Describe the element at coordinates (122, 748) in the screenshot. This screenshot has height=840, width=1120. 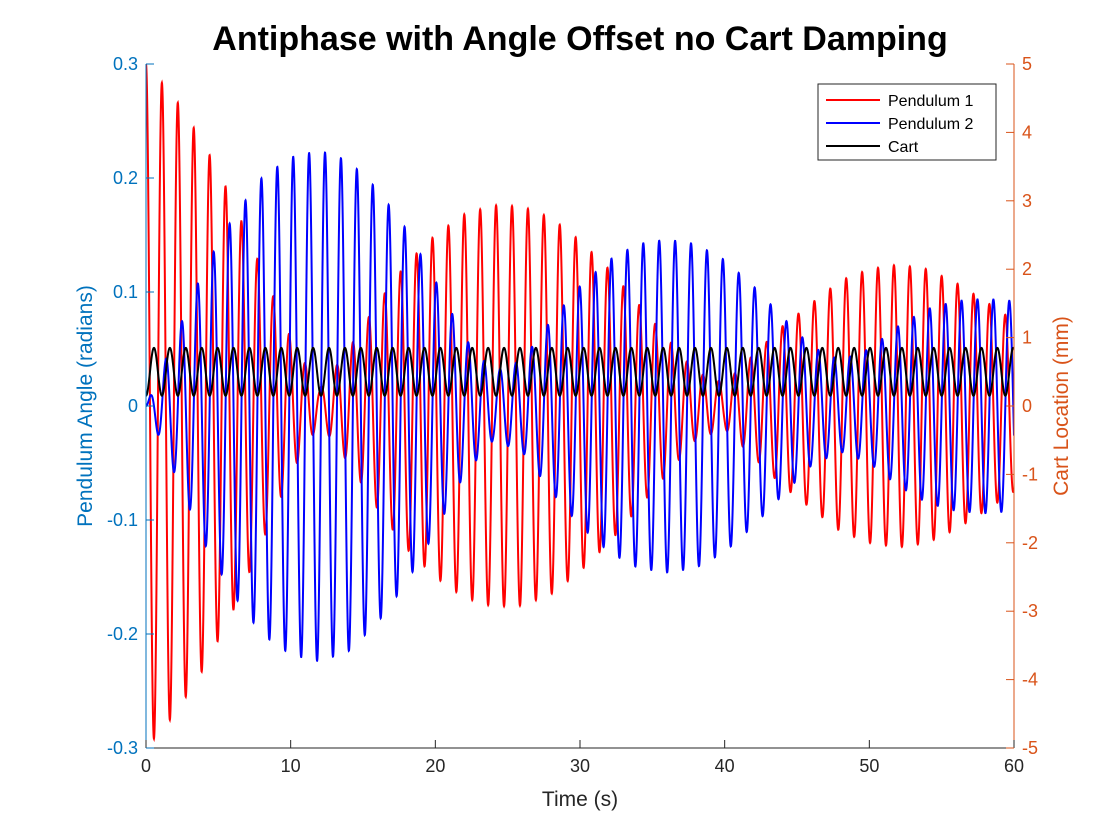
I see `y-tick-left-label: -0.3` at that location.